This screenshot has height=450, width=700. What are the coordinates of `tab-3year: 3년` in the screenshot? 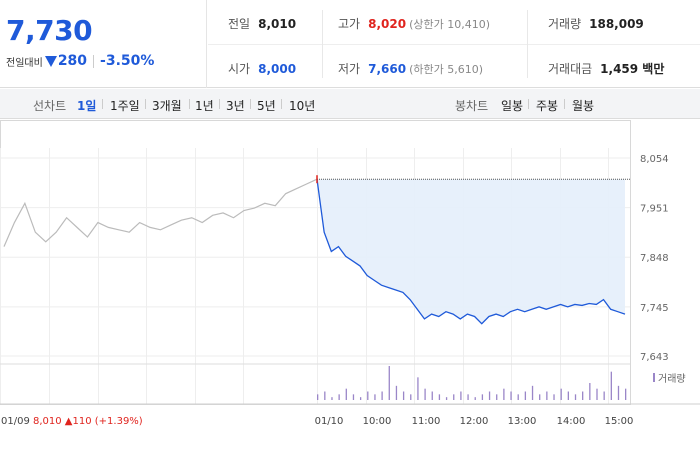 It's located at (235, 106).